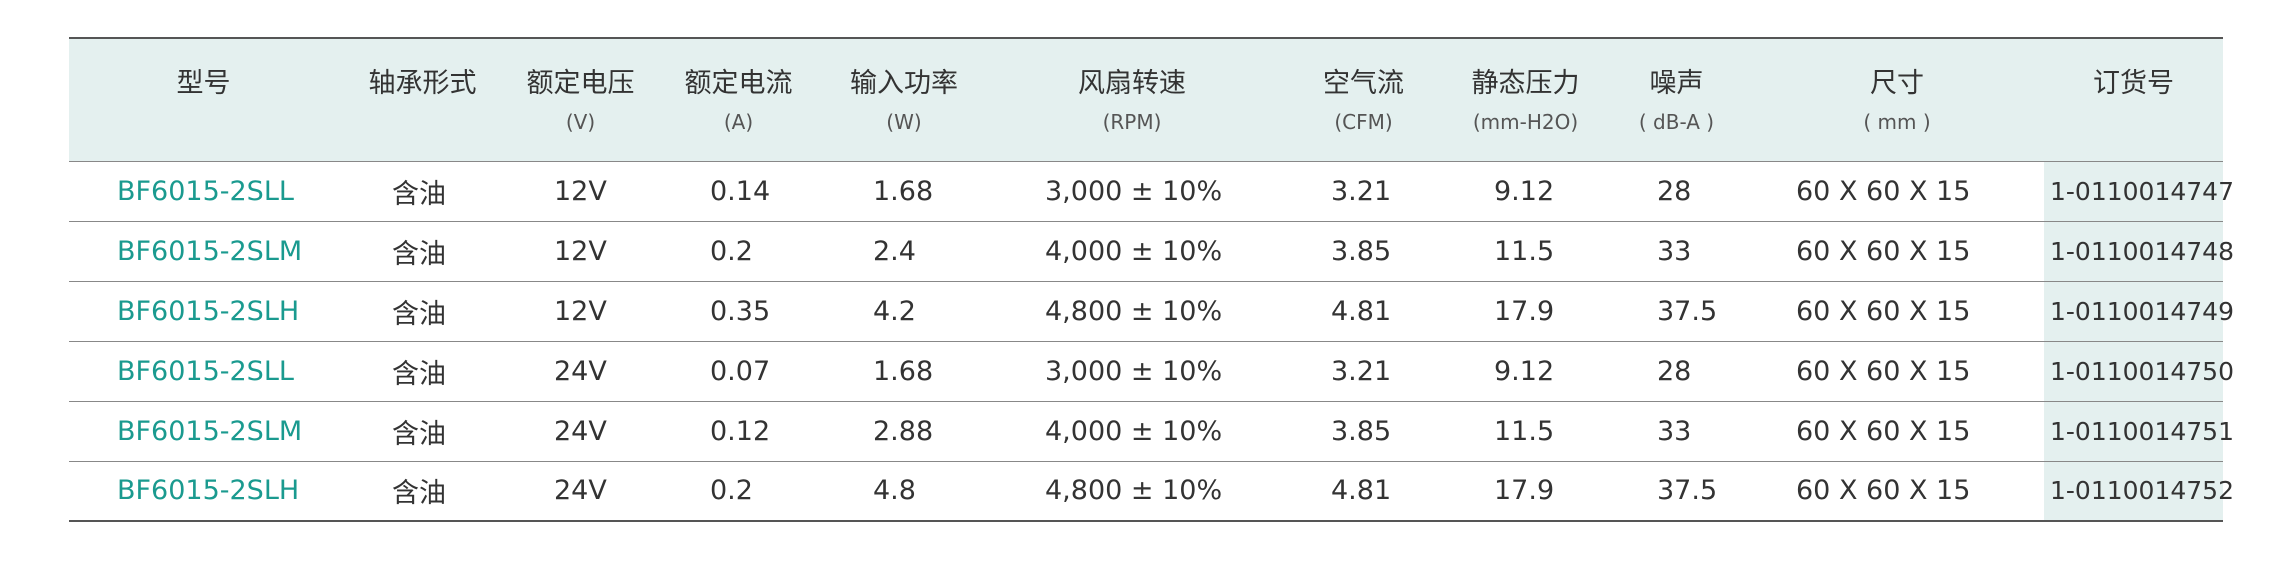 The width and height of the screenshot is (2276, 568). What do you see at coordinates (1525, 99) in the screenshot?
I see `column-header: 静态压力 (mm-H2O)` at bounding box center [1525, 99].